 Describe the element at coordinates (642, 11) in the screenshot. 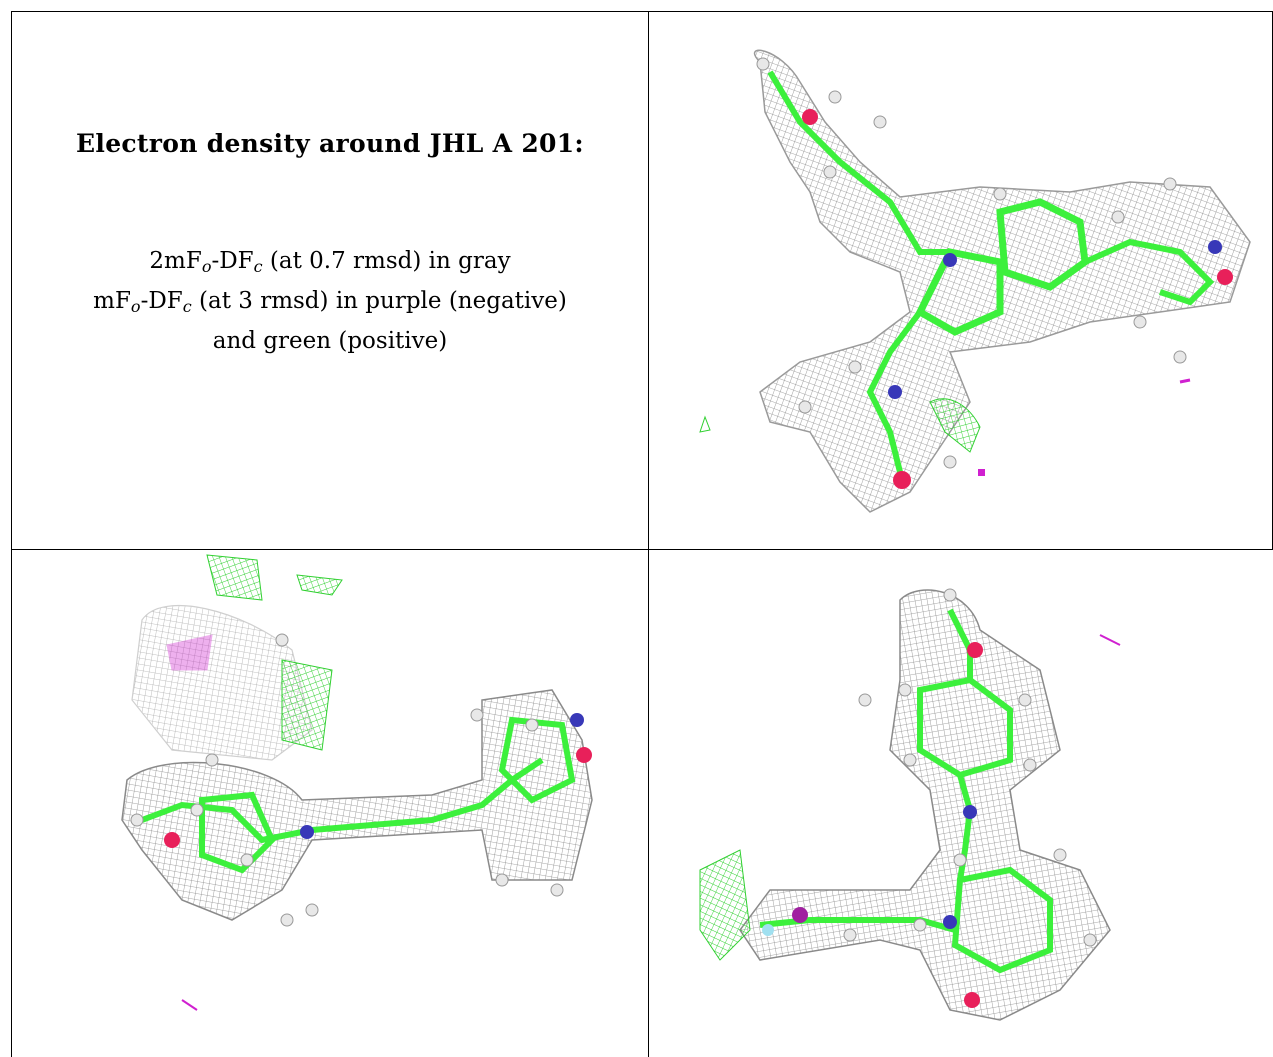

I see `table-border-top` at that location.